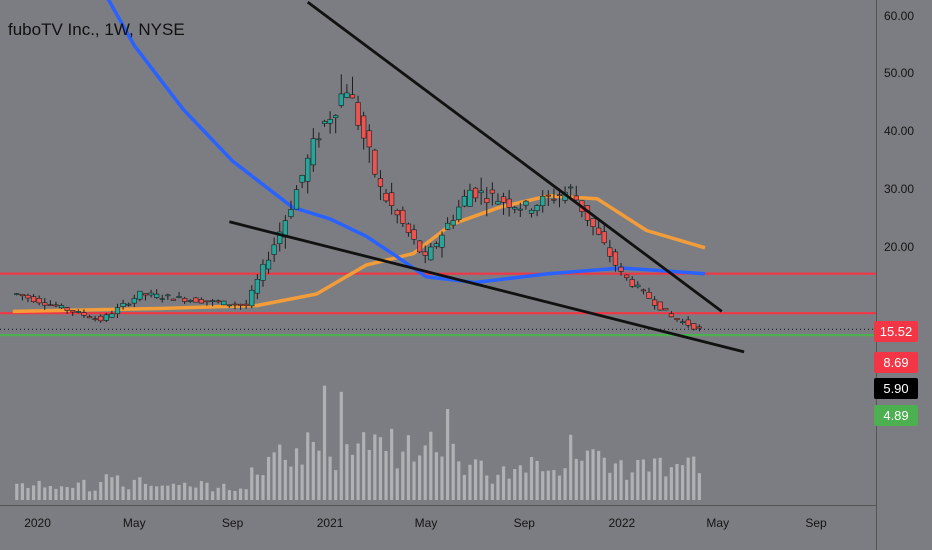 Image resolution: width=932 pixels, height=550 pixels. Describe the element at coordinates (896, 362) in the screenshot. I see `price-tag: 8.69` at that location.